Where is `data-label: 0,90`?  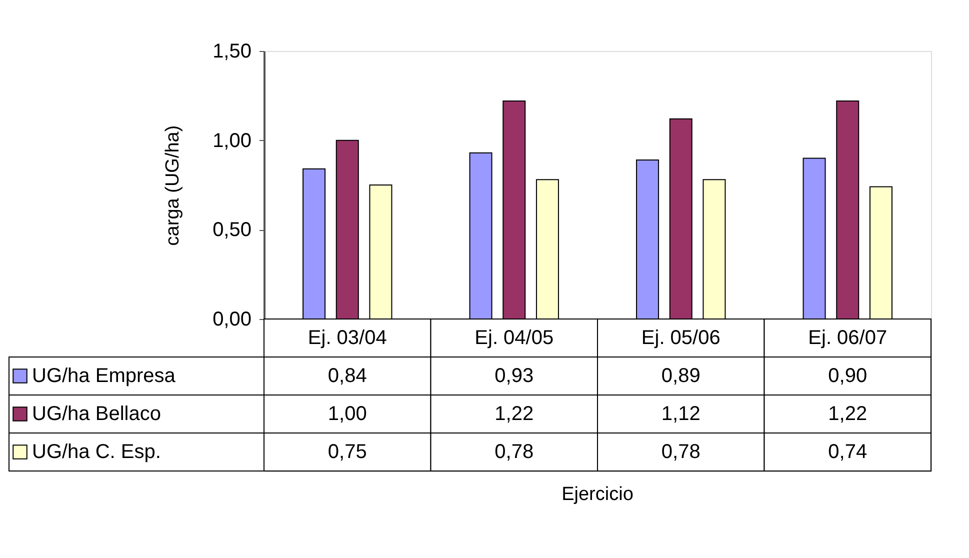
data-label: 0,90 is located at coordinates (848, 376).